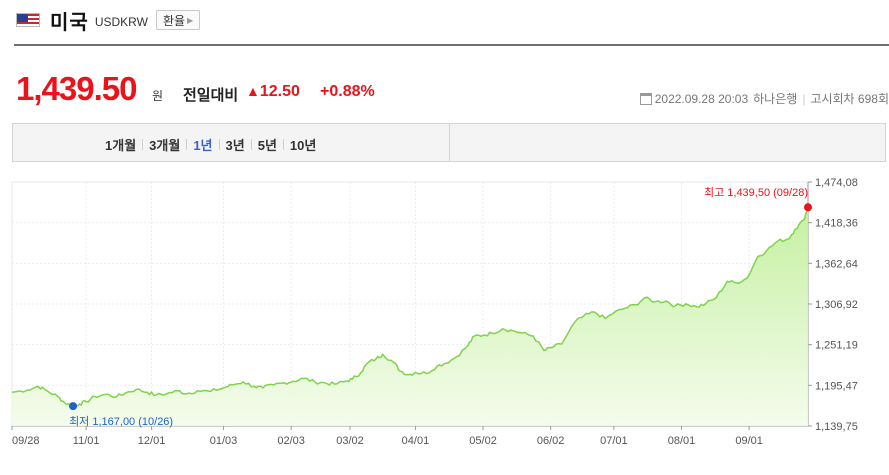 This screenshot has width=889, height=475. What do you see at coordinates (69, 22) in the screenshot?
I see `country-name: 미국` at bounding box center [69, 22].